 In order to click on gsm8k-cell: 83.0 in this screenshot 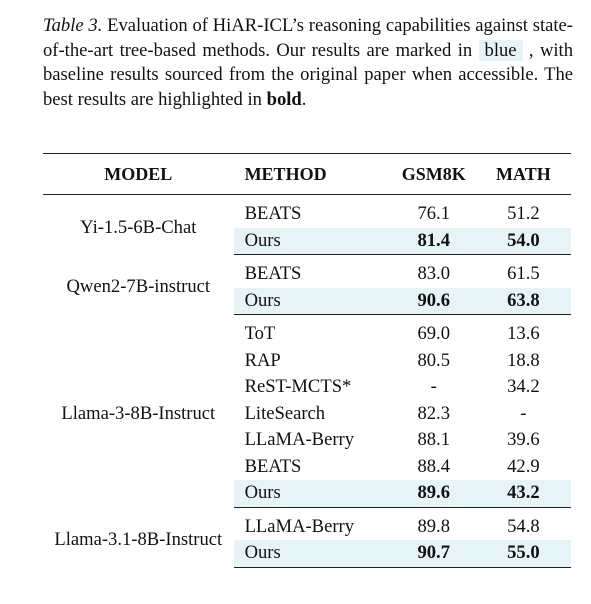, I will do `click(433, 273)`.